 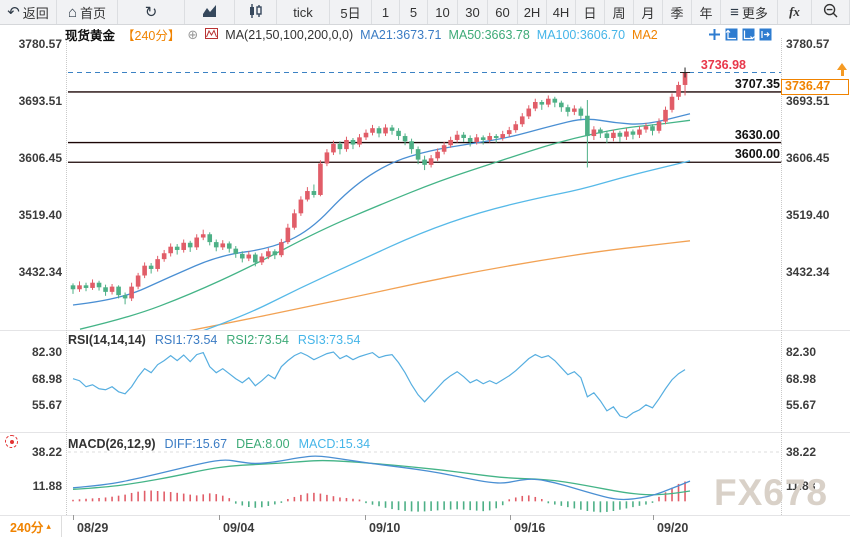 I want to click on home-icon: ⌂, so click(x=72, y=12).